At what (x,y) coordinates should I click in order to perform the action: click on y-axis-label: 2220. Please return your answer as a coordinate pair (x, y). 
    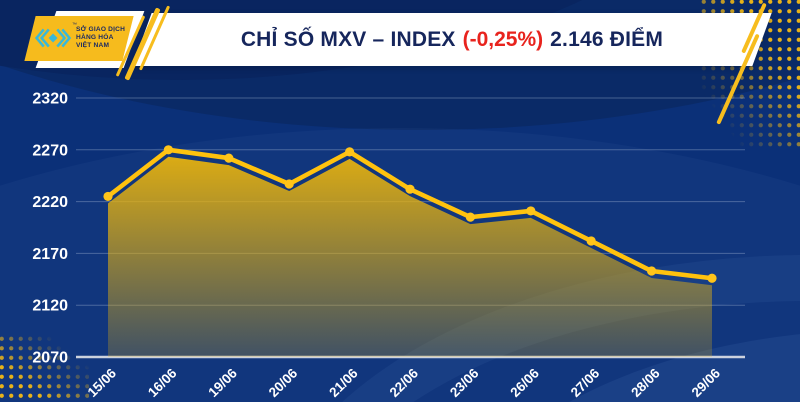
    Looking at the image, I should click on (50, 202).